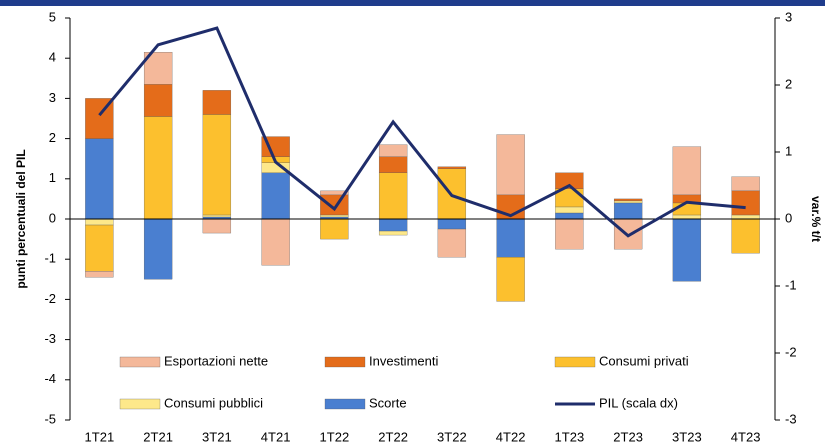 This screenshot has height=447, width=825. I want to click on x-tick-label: 2T22, so click(393, 436).